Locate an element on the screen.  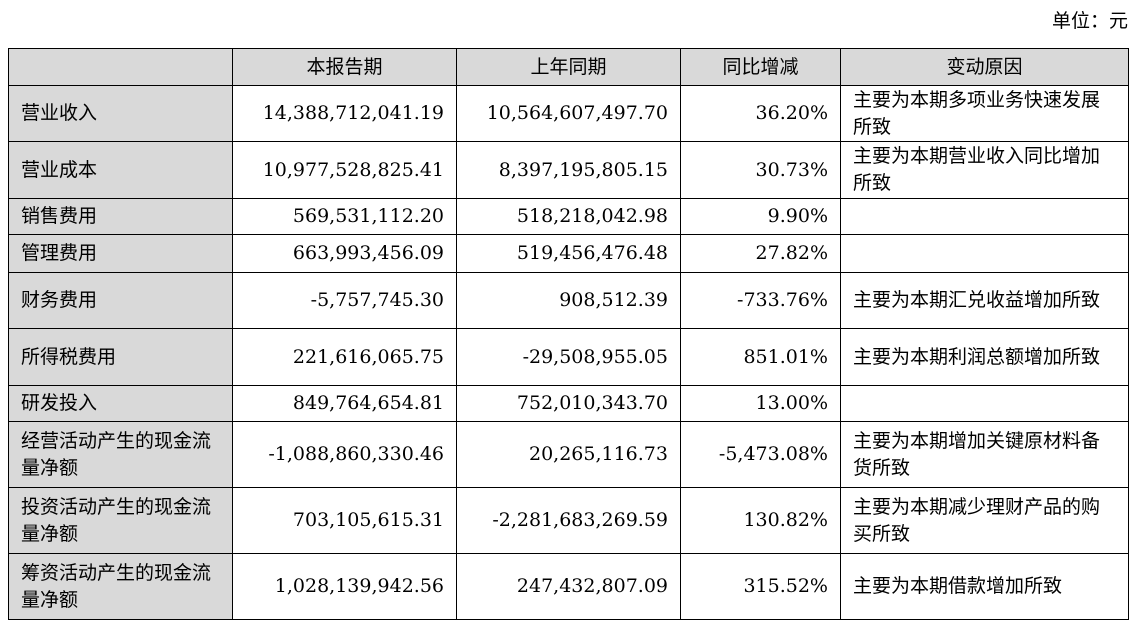
row-previous: 518,218,042.98 is located at coordinates (568, 216).